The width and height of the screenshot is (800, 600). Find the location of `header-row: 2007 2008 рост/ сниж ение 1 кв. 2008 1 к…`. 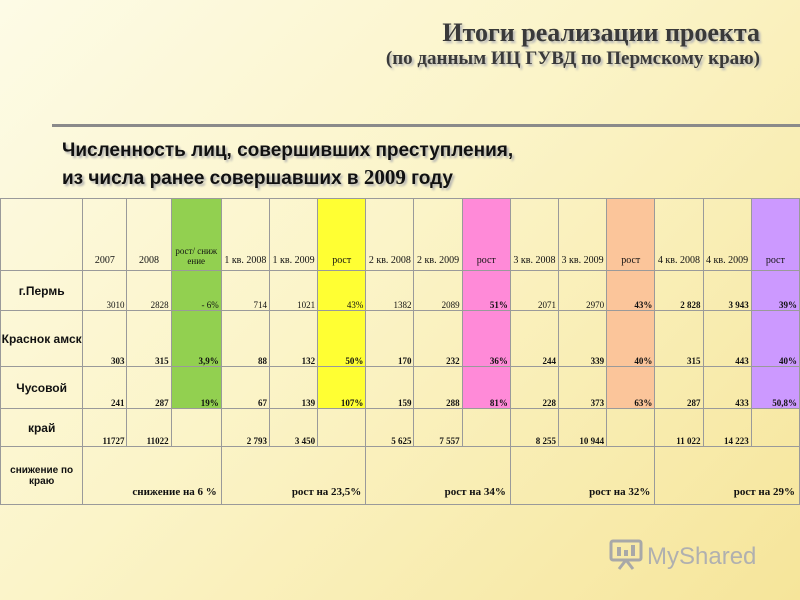

header-row: 2007 2008 рост/ сниж ение 1 кв. 2008 1 к… is located at coordinates (400, 234).